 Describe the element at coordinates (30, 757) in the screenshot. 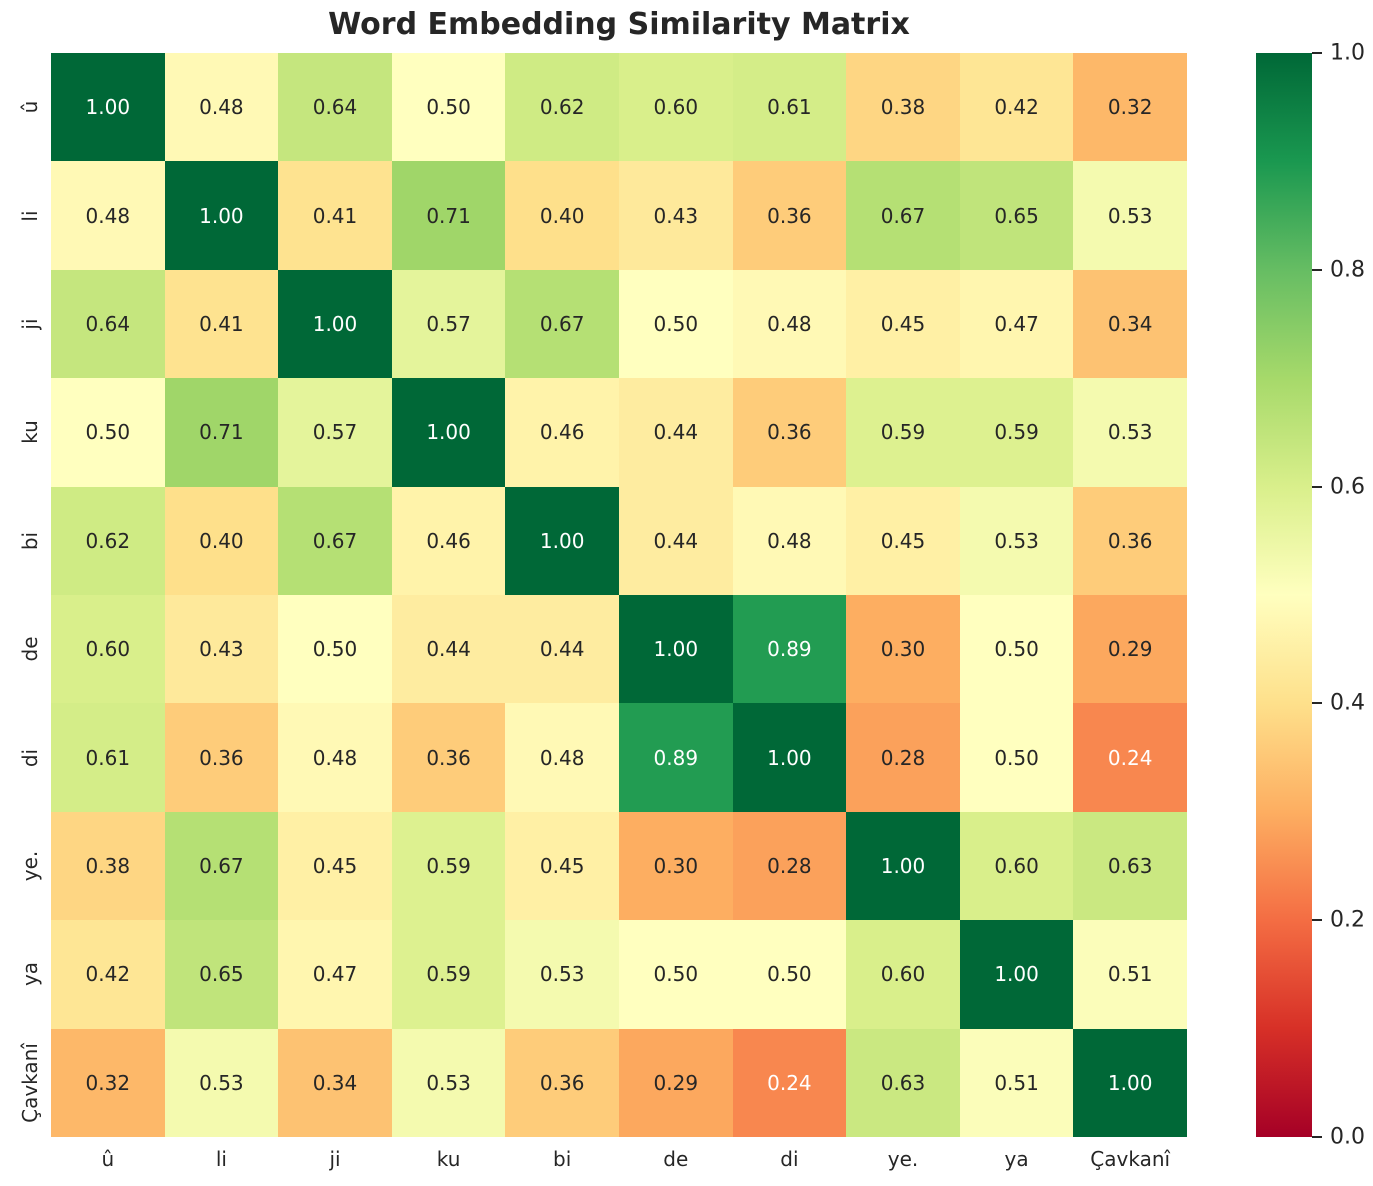

I see `y-tick-label-di: di` at that location.